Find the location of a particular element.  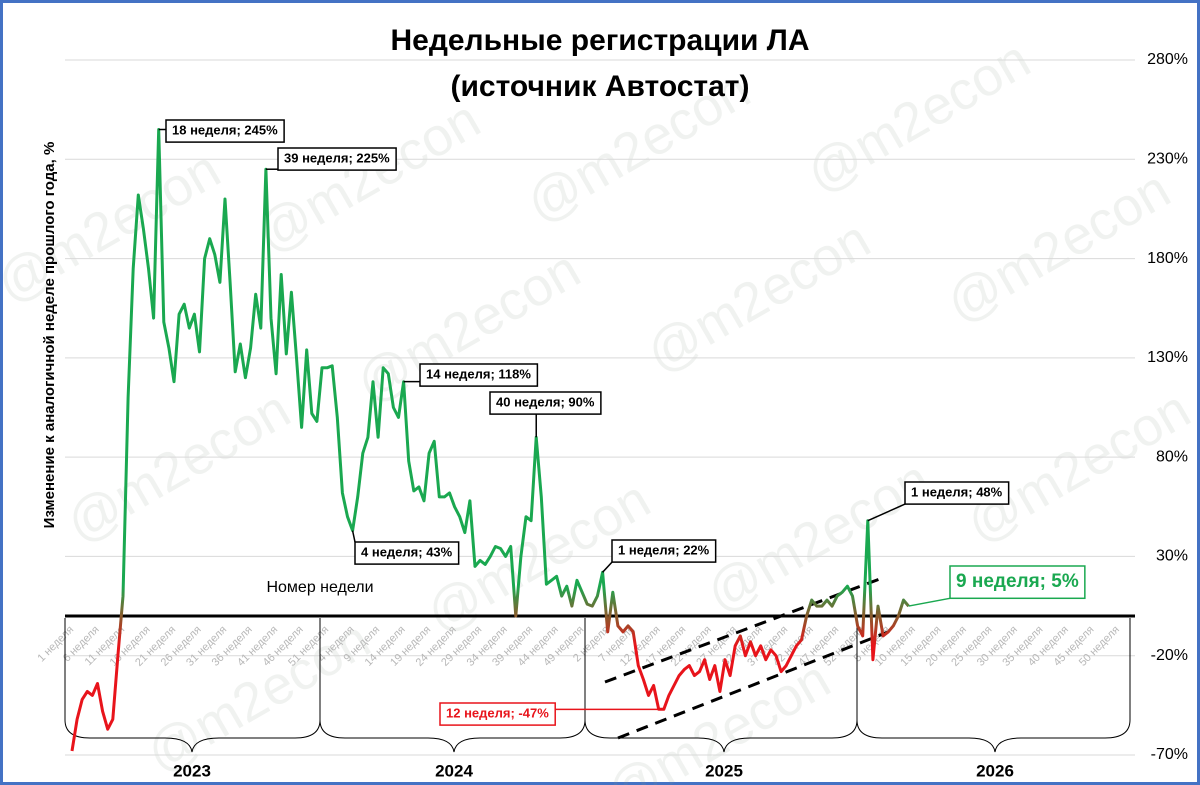

annotation-text: 4 неделя; 43% is located at coordinates (407, 551).